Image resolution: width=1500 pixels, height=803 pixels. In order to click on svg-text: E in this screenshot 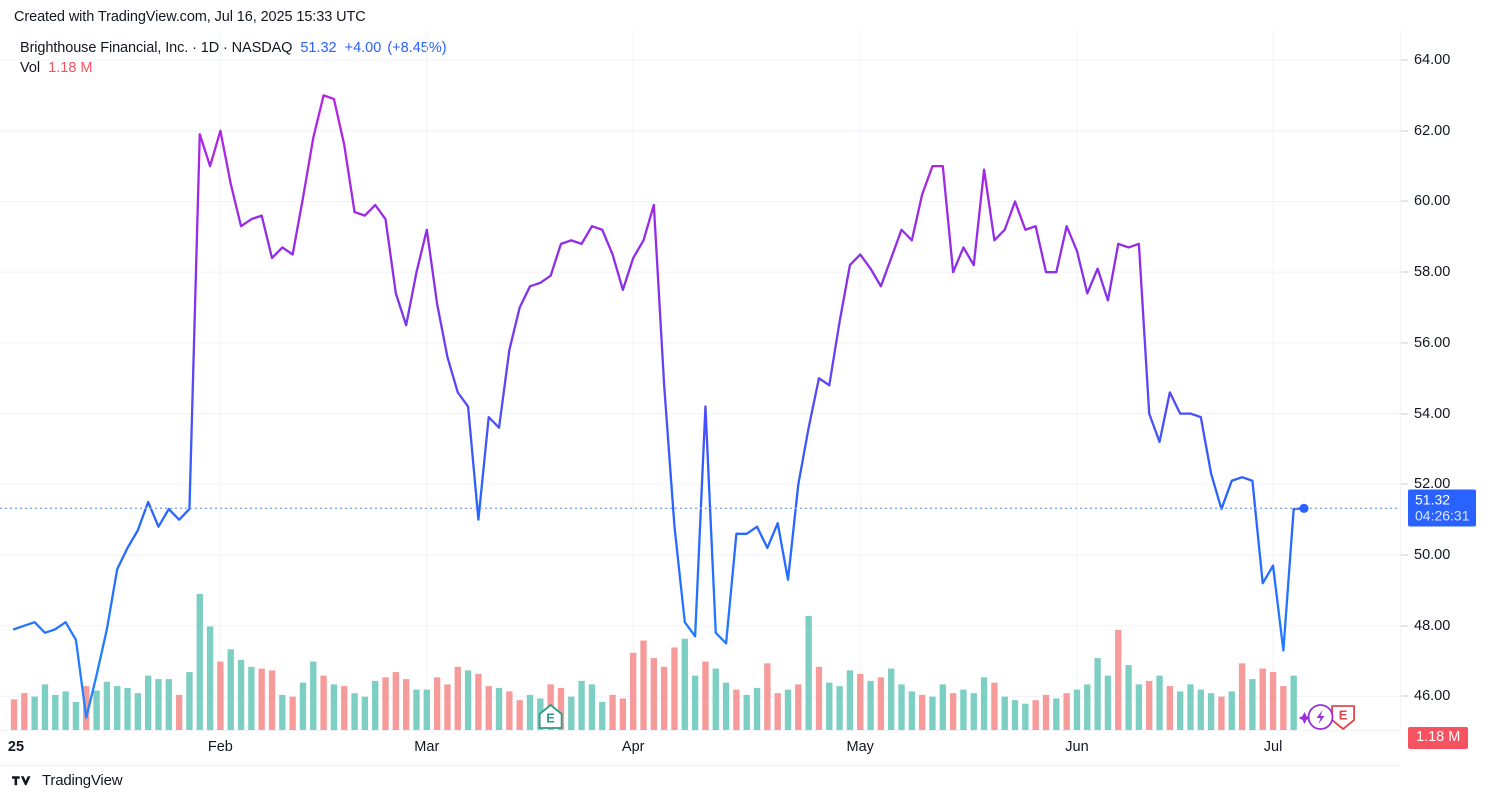, I will do `click(1343, 715)`.